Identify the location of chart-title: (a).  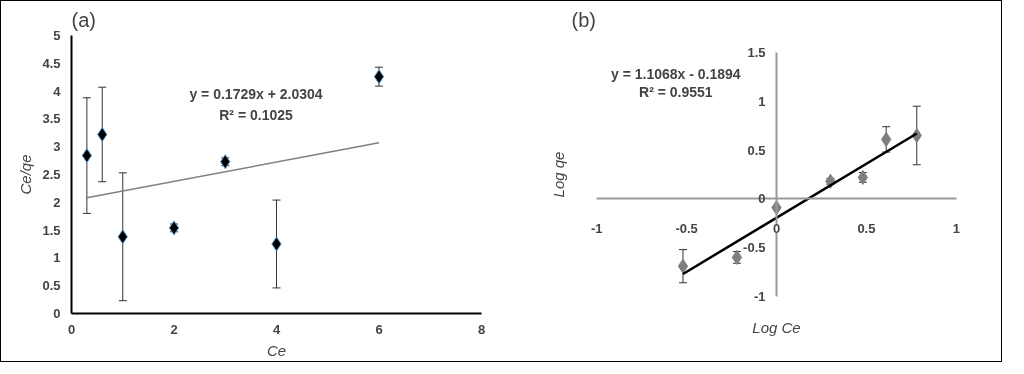
(83, 19).